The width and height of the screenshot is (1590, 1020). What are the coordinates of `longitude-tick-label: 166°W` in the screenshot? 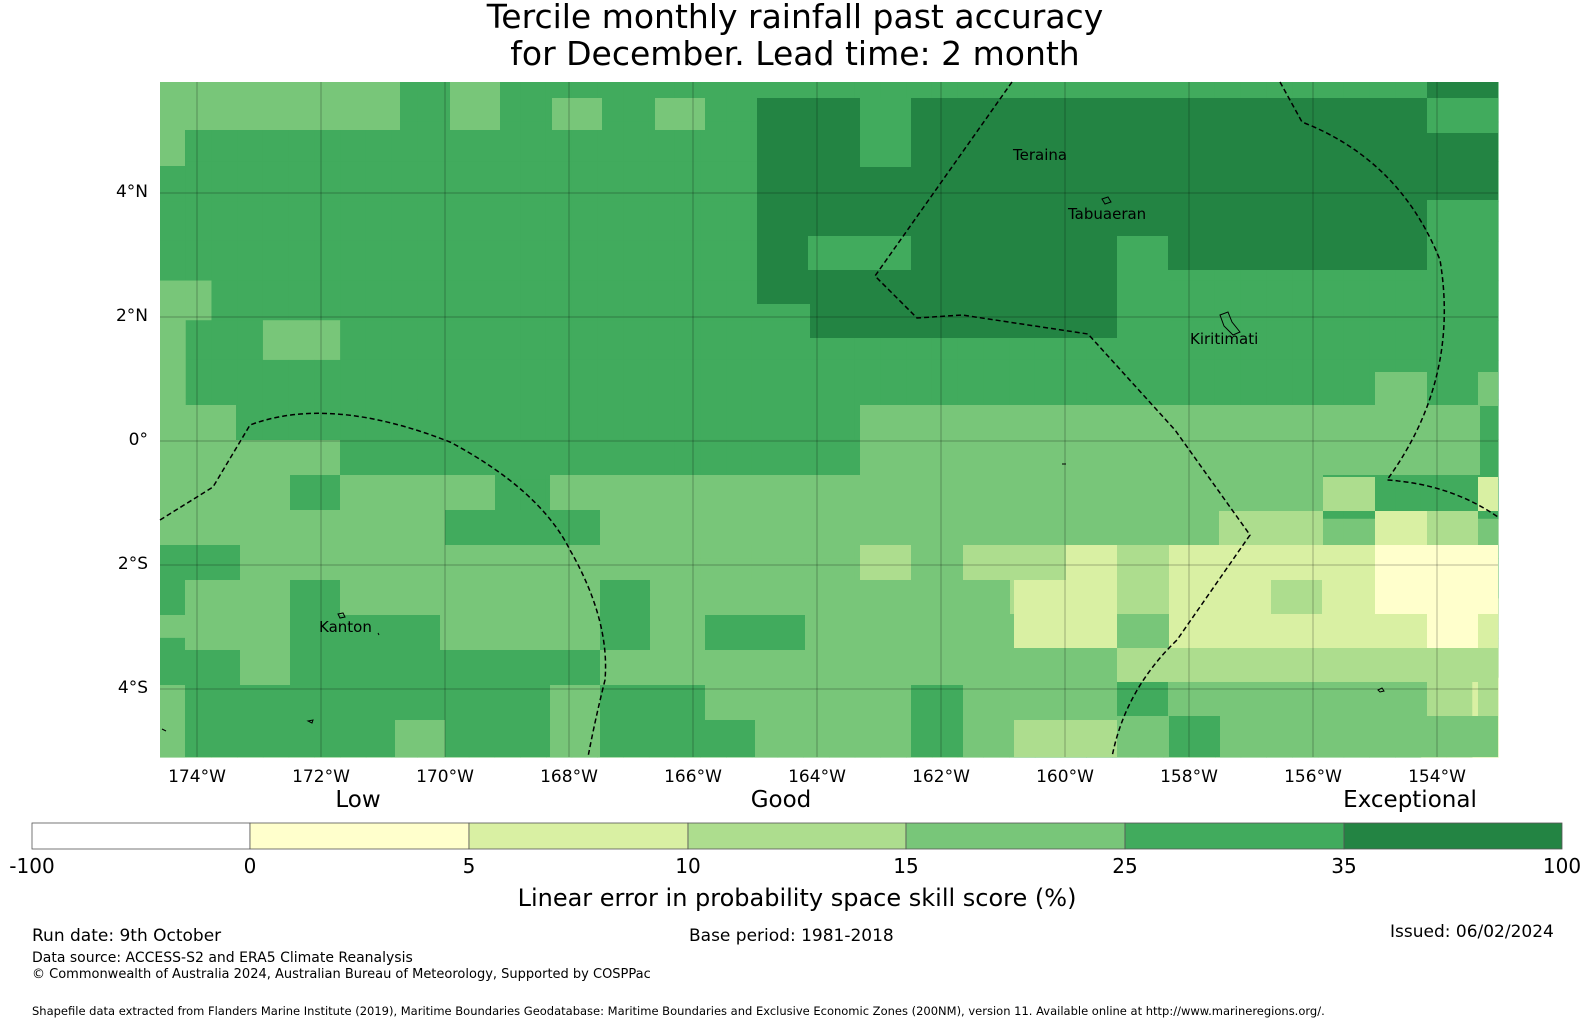 It's located at (693, 777).